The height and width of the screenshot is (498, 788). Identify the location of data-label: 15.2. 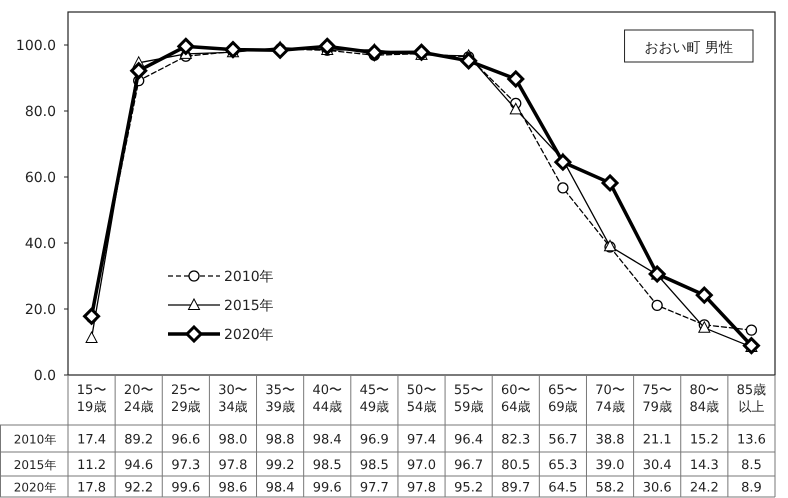
(704, 440).